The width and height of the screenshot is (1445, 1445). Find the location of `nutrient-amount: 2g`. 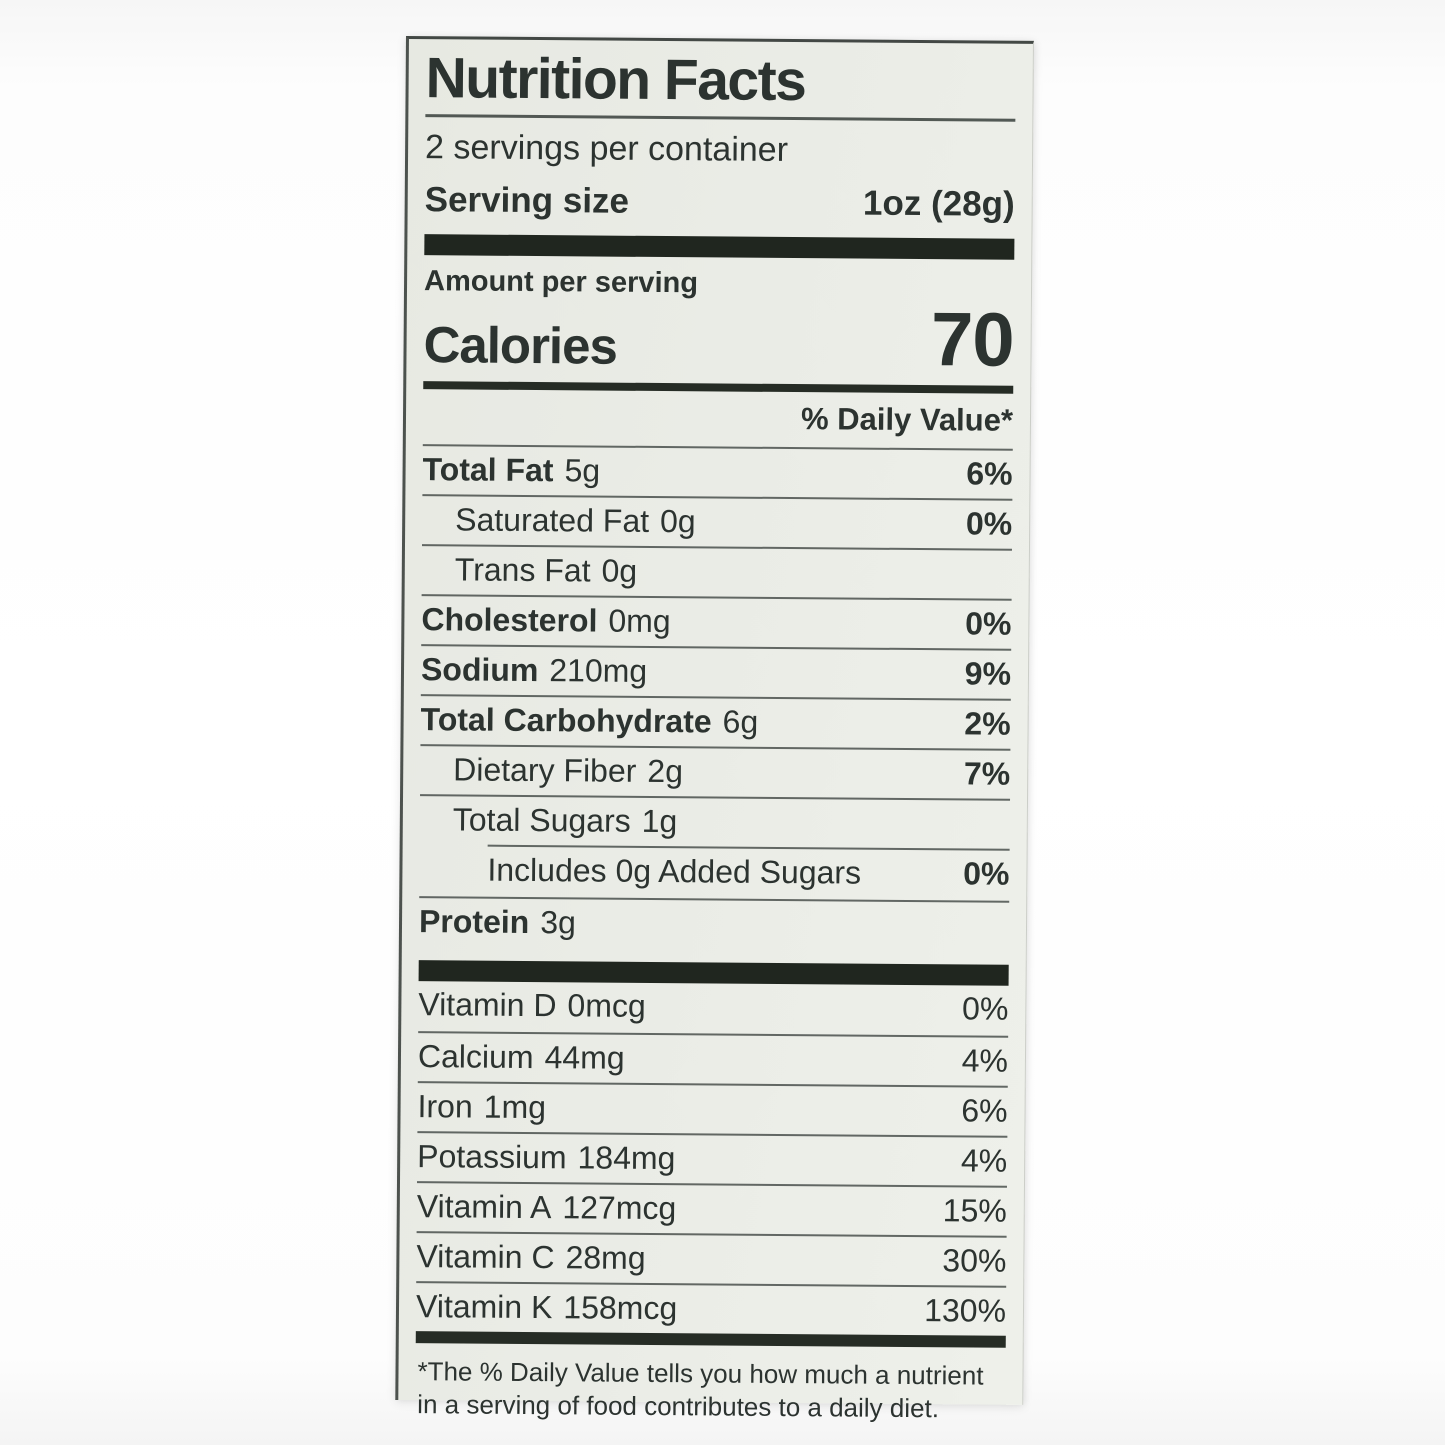

nutrient-amount: 2g is located at coordinates (665, 770).